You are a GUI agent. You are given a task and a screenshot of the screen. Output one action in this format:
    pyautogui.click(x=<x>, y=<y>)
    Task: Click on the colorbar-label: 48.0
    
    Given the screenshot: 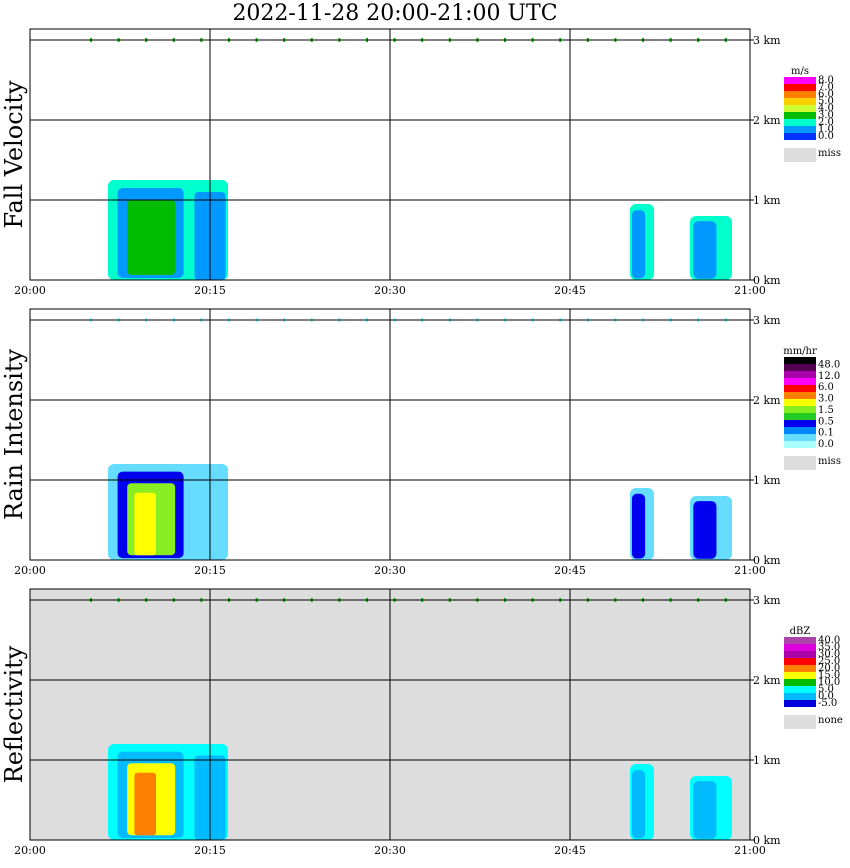 What is the action you would take?
    pyautogui.click(x=829, y=364)
    